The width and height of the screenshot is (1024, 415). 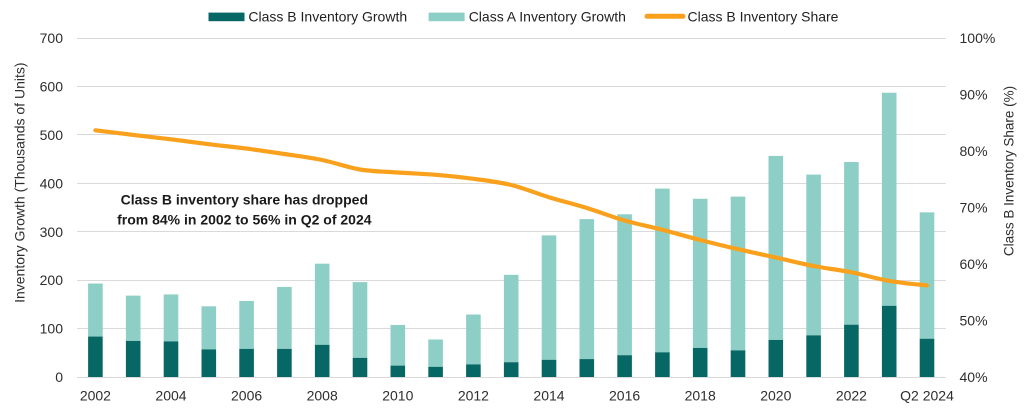 What do you see at coordinates (52, 329) in the screenshot?
I see `svg-text: 100` at bounding box center [52, 329].